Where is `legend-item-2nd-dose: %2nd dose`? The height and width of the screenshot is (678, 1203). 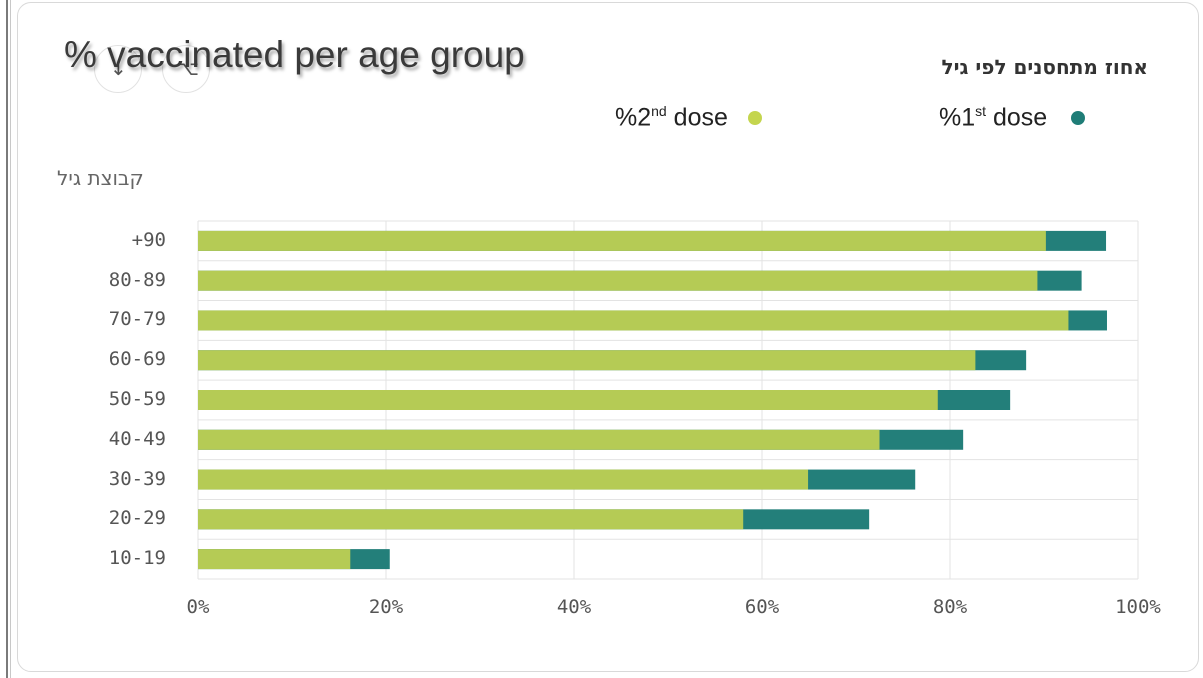
legend-item-2nd-dose: %2nd dose is located at coordinates (688, 117).